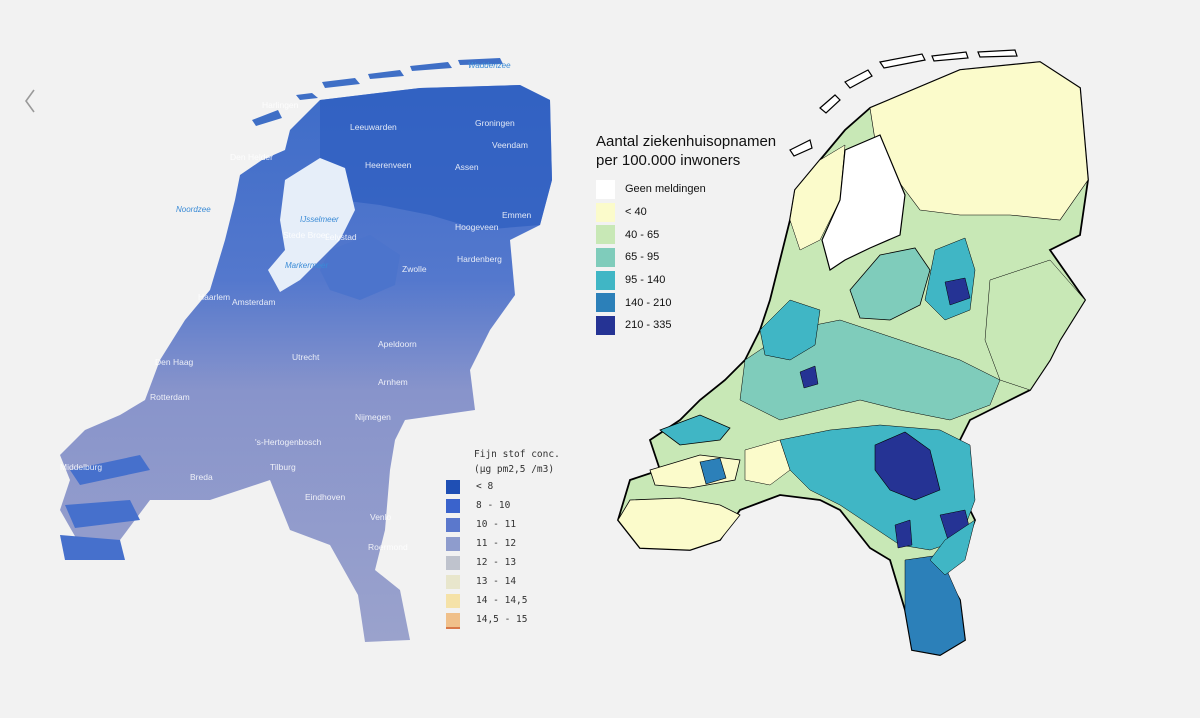  I want to click on place-label: Apeldoorn, so click(397, 344).